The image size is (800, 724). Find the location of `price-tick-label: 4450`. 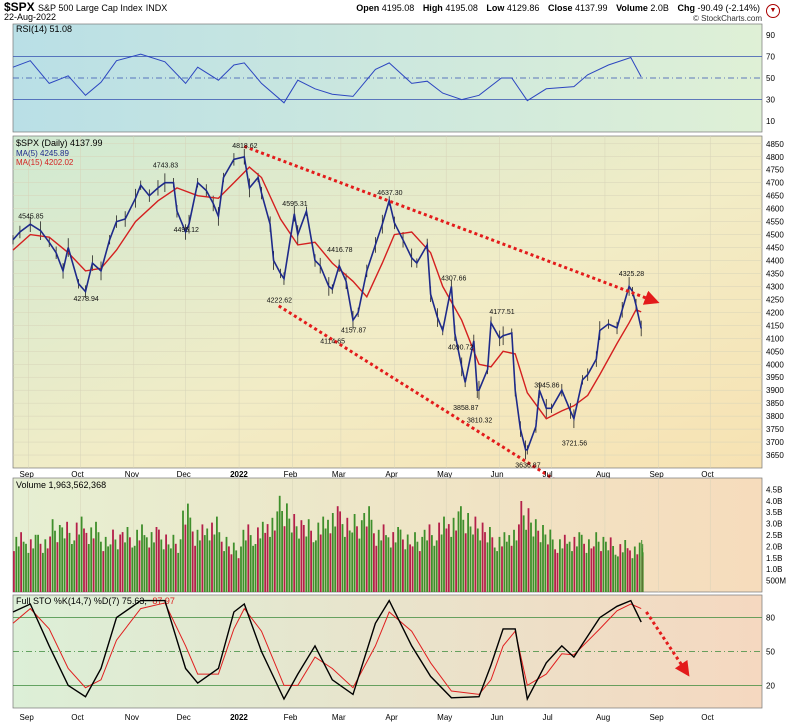

price-tick-label: 4450 is located at coordinates (775, 248).